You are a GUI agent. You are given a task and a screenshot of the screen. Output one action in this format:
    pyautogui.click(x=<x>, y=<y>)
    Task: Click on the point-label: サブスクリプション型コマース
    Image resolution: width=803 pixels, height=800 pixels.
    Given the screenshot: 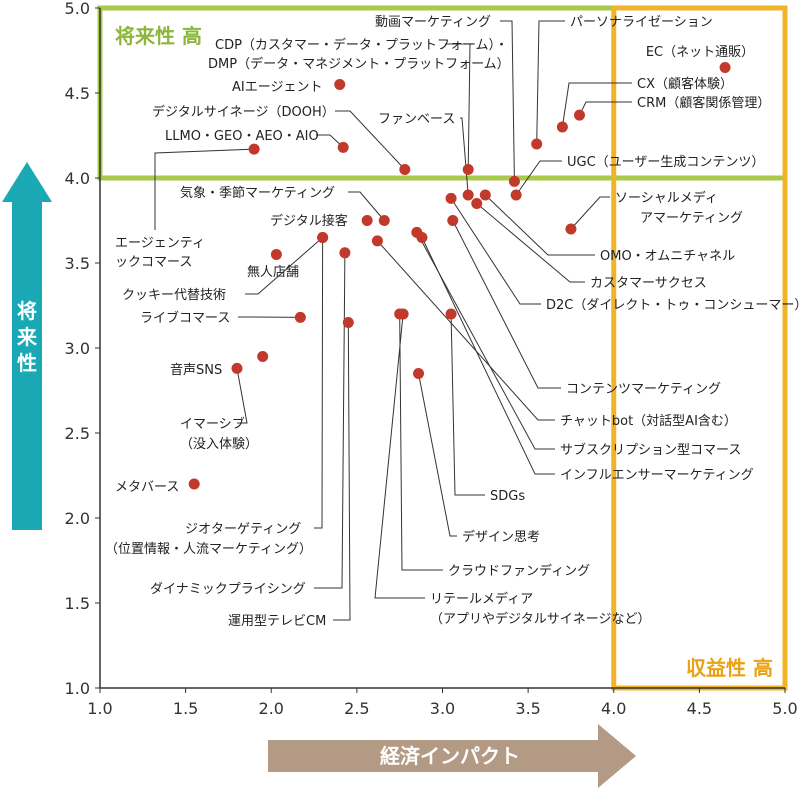 What is the action you would take?
    pyautogui.click(x=650, y=450)
    